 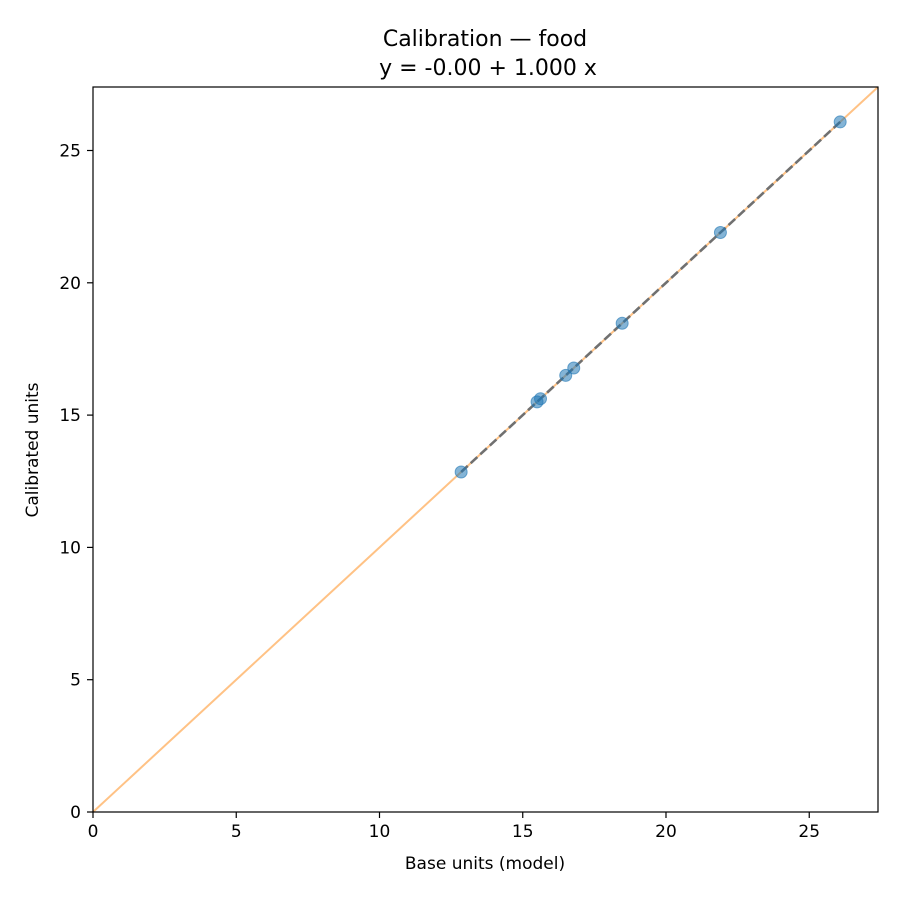 What do you see at coordinates (75, 681) in the screenshot?
I see `y-tick-label: 5` at bounding box center [75, 681].